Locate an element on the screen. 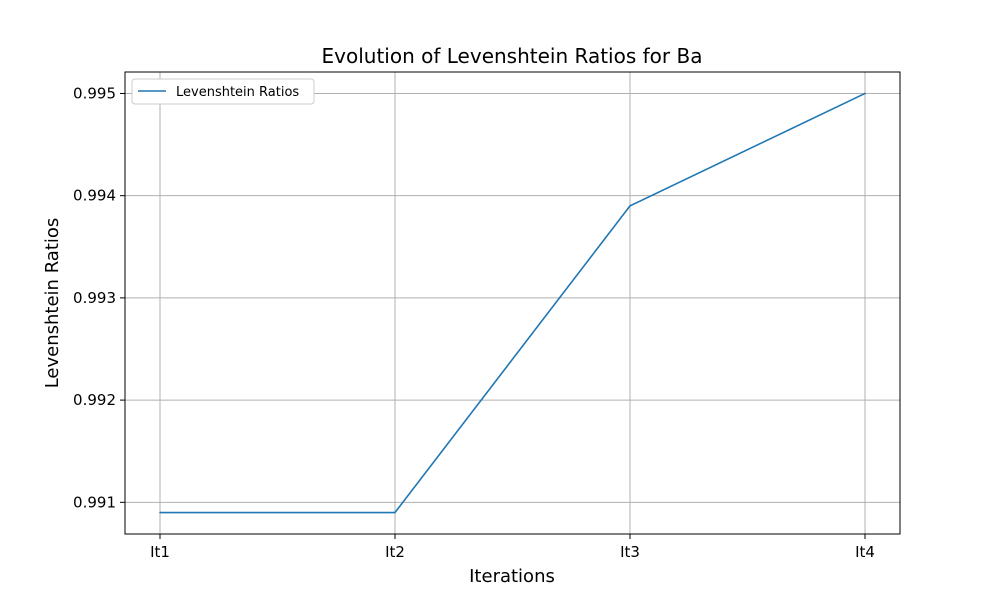 The width and height of the screenshot is (1000, 600). legend: Levenshtein Ratios is located at coordinates (223, 91).